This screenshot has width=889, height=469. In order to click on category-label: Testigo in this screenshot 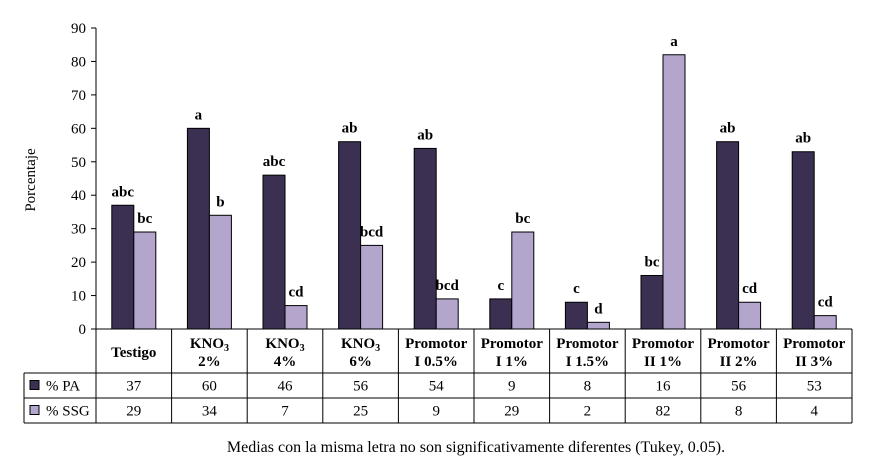, I will do `click(133, 353)`.